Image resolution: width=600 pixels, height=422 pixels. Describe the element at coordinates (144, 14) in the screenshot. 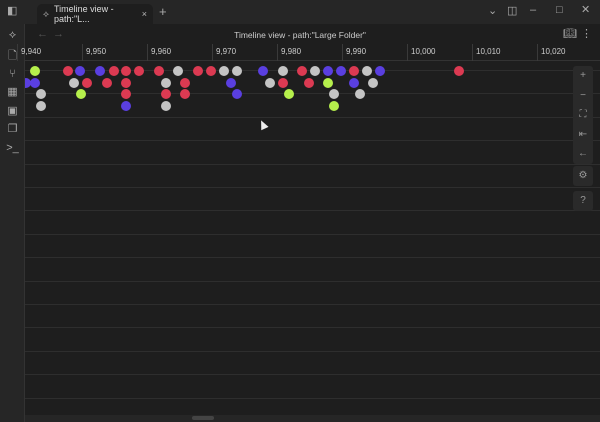

I see `close-tab-button: ×` at that location.